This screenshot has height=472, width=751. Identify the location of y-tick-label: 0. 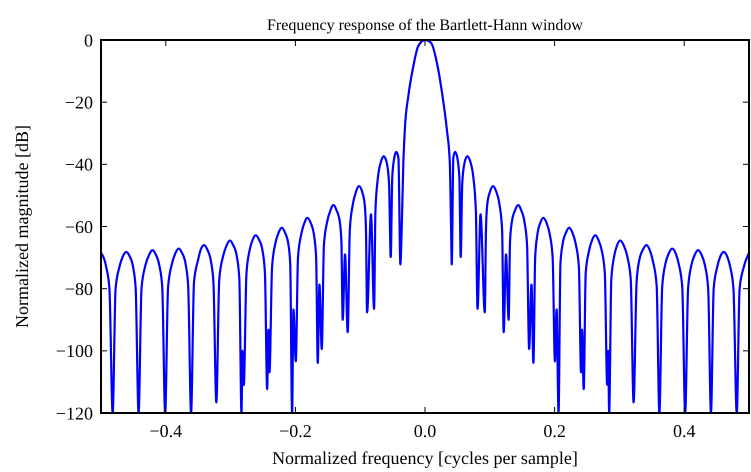
(88, 40).